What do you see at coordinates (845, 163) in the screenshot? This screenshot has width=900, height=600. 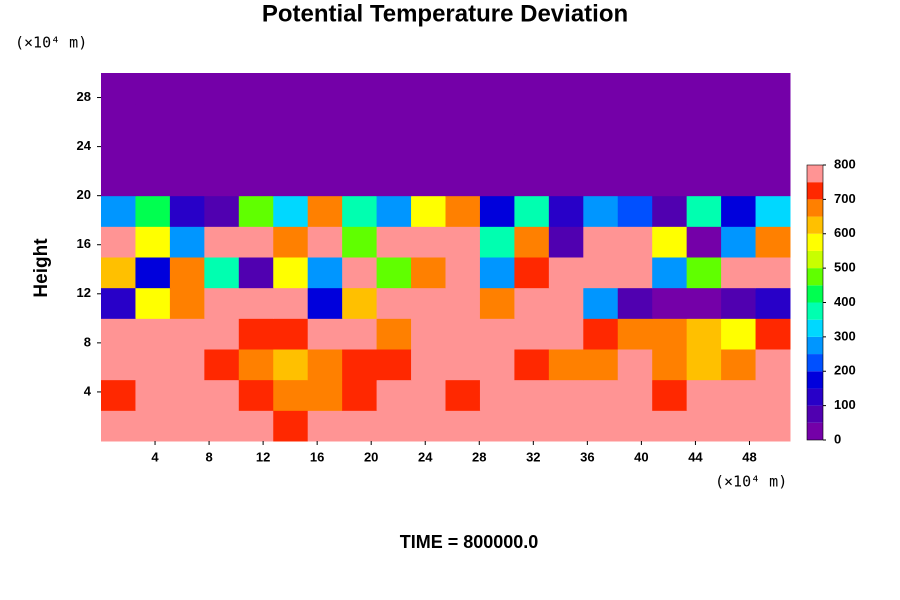 I see `colorbar-tick-label: 800` at bounding box center [845, 163].